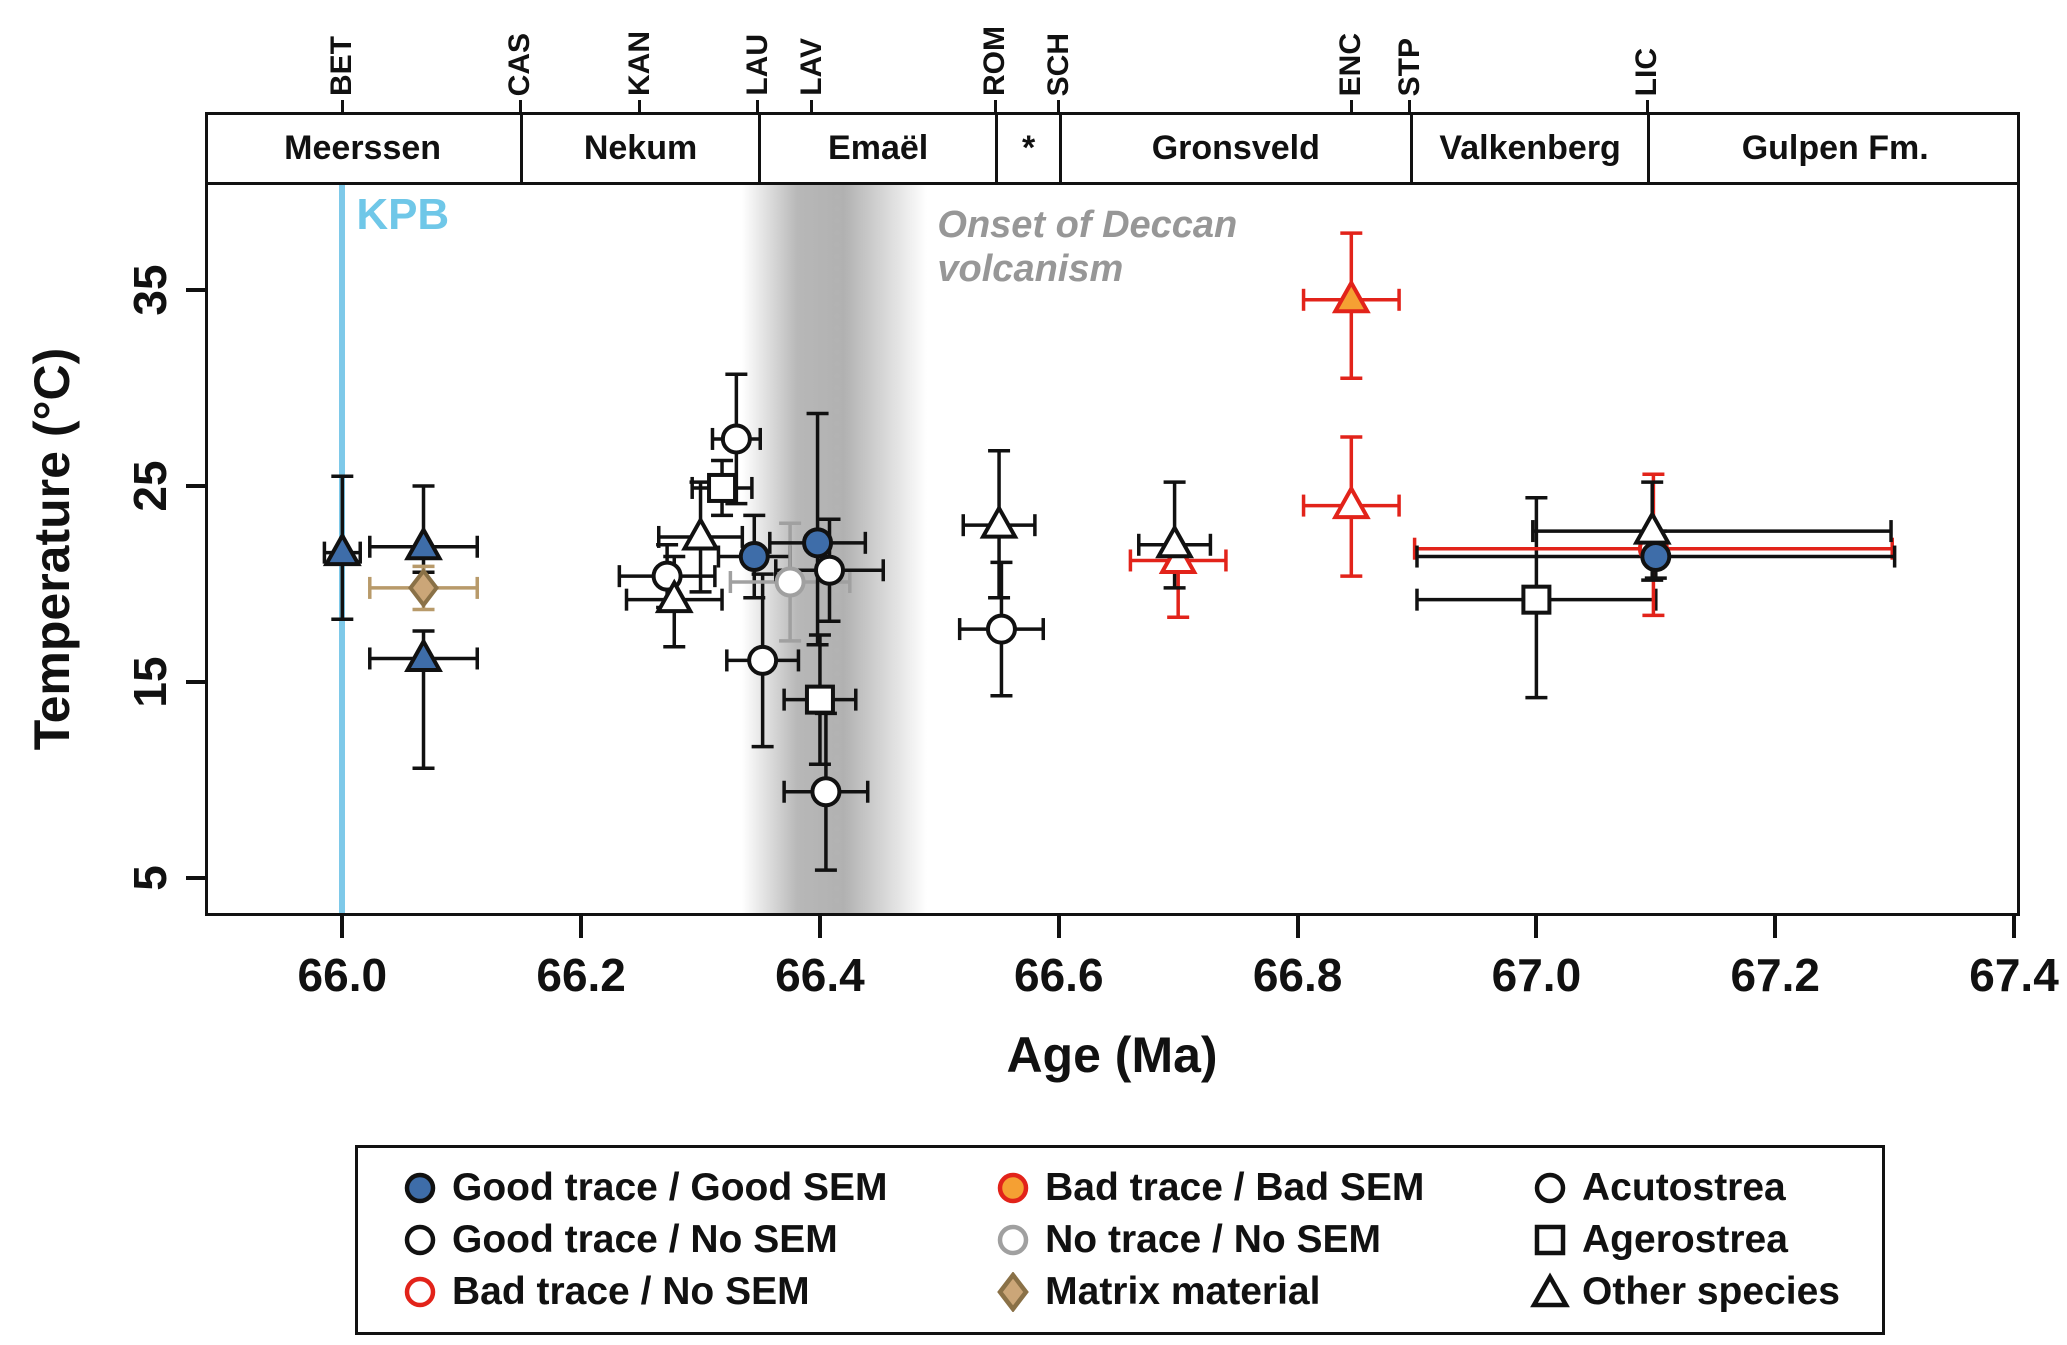  Describe the element at coordinates (1685, 1188) in the screenshot. I see `legend-item: Acutostrea` at that location.